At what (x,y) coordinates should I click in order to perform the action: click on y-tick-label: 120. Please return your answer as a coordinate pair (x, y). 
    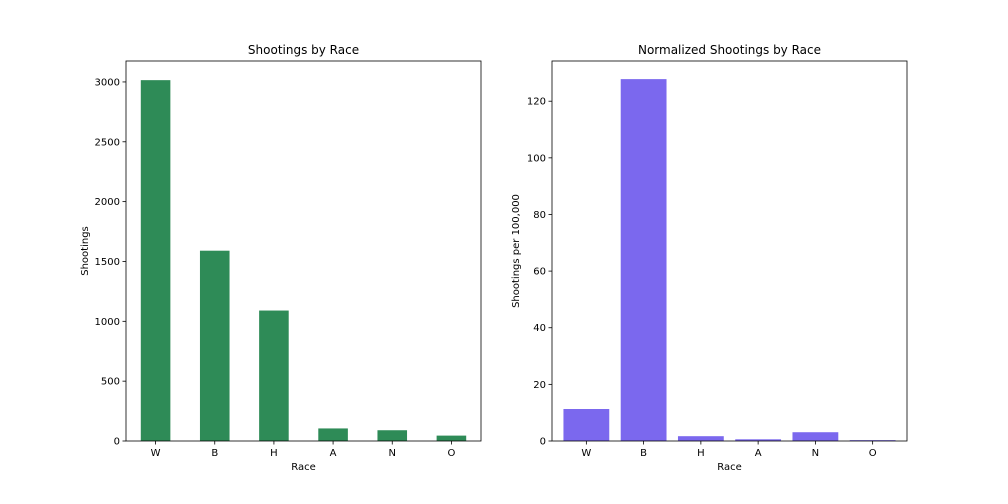
    Looking at the image, I should click on (536, 102).